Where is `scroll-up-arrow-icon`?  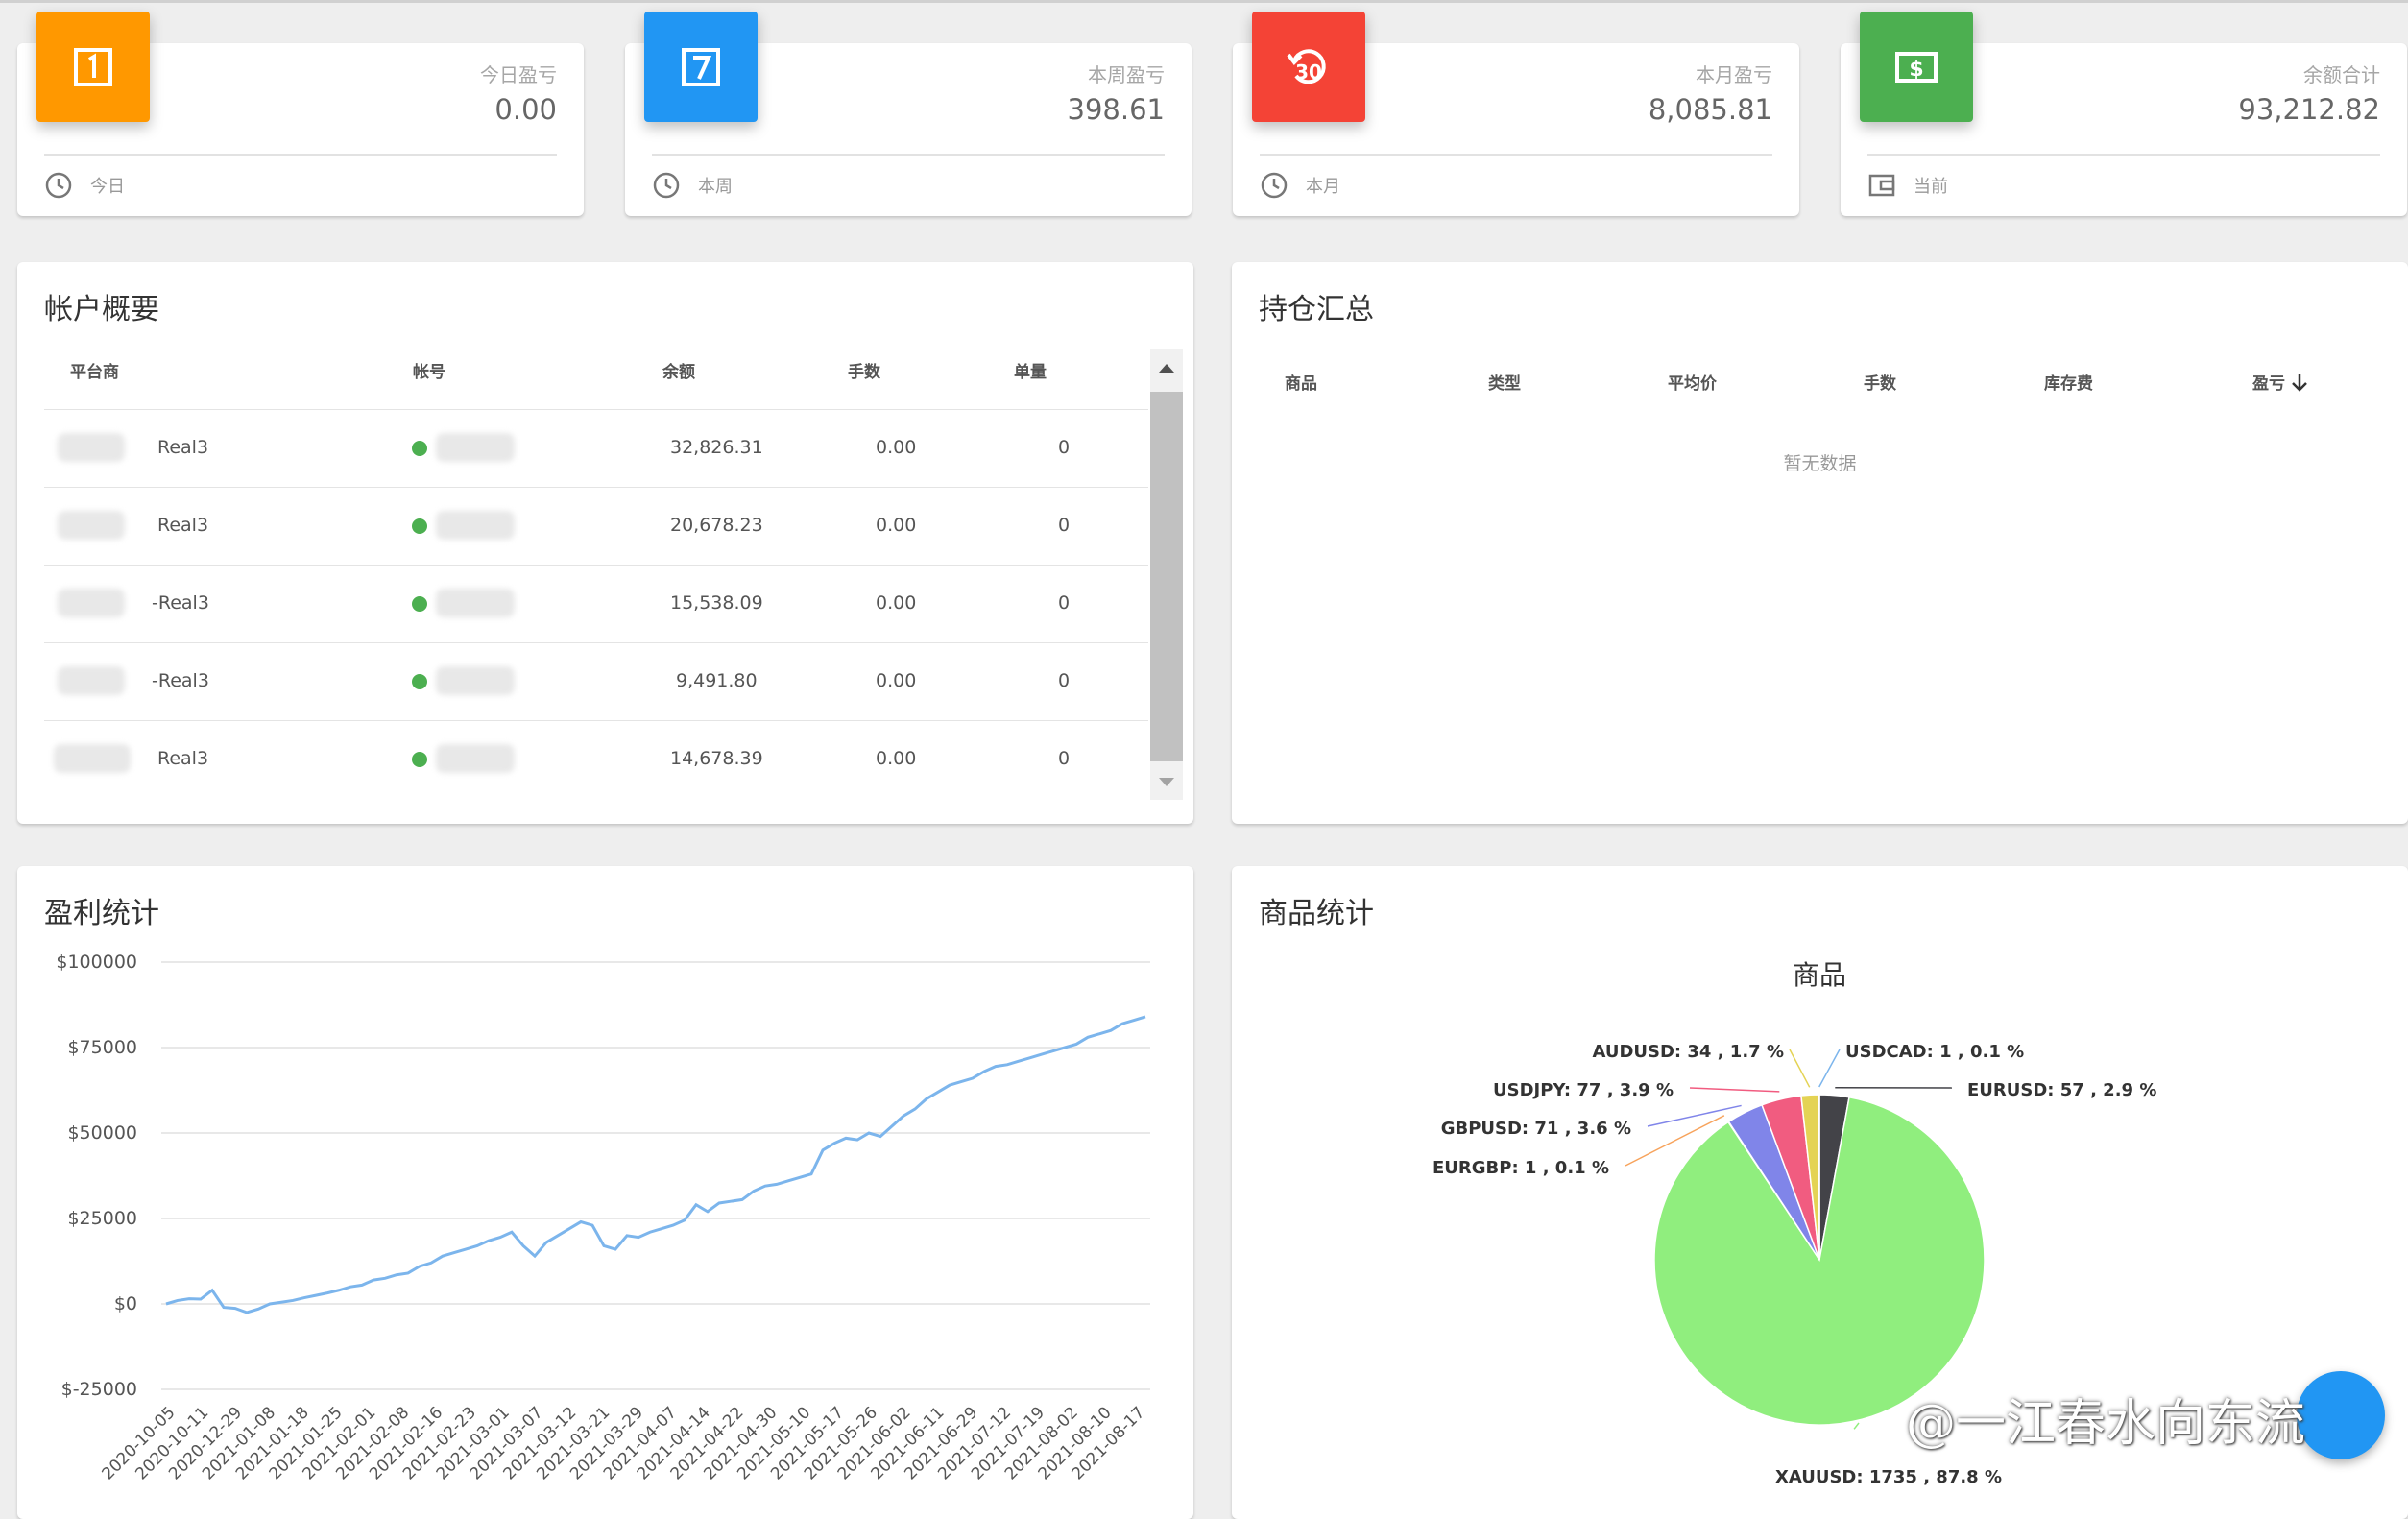 scroll-up-arrow-icon is located at coordinates (1167, 367).